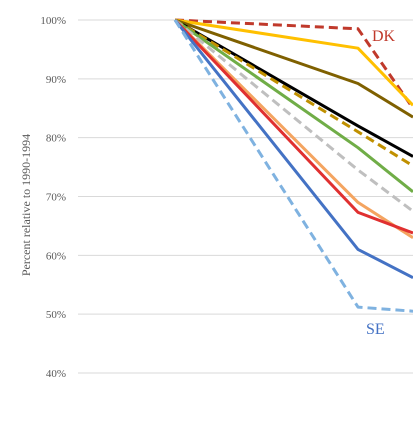 This screenshot has width=413, height=424. I want to click on y-tick-label: 40%, so click(56, 374).